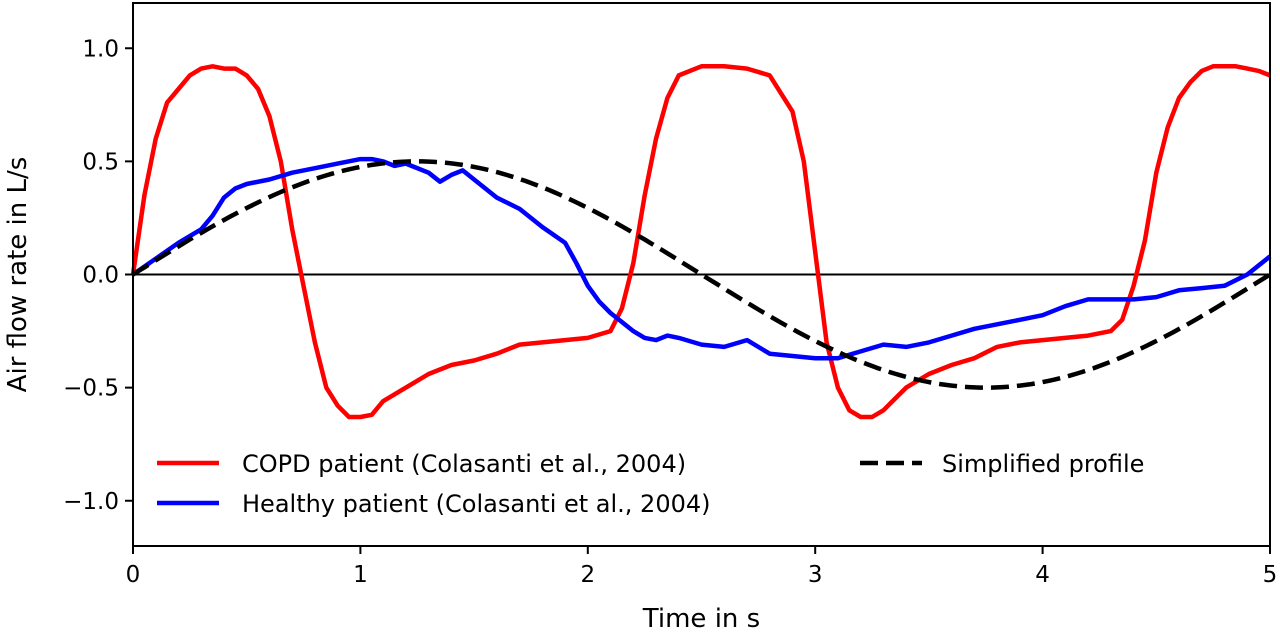 The width and height of the screenshot is (1280, 632). Describe the element at coordinates (464, 464) in the screenshot. I see `legend-label-copd: COPD patient (Colasanti et al., 2004)` at that location.